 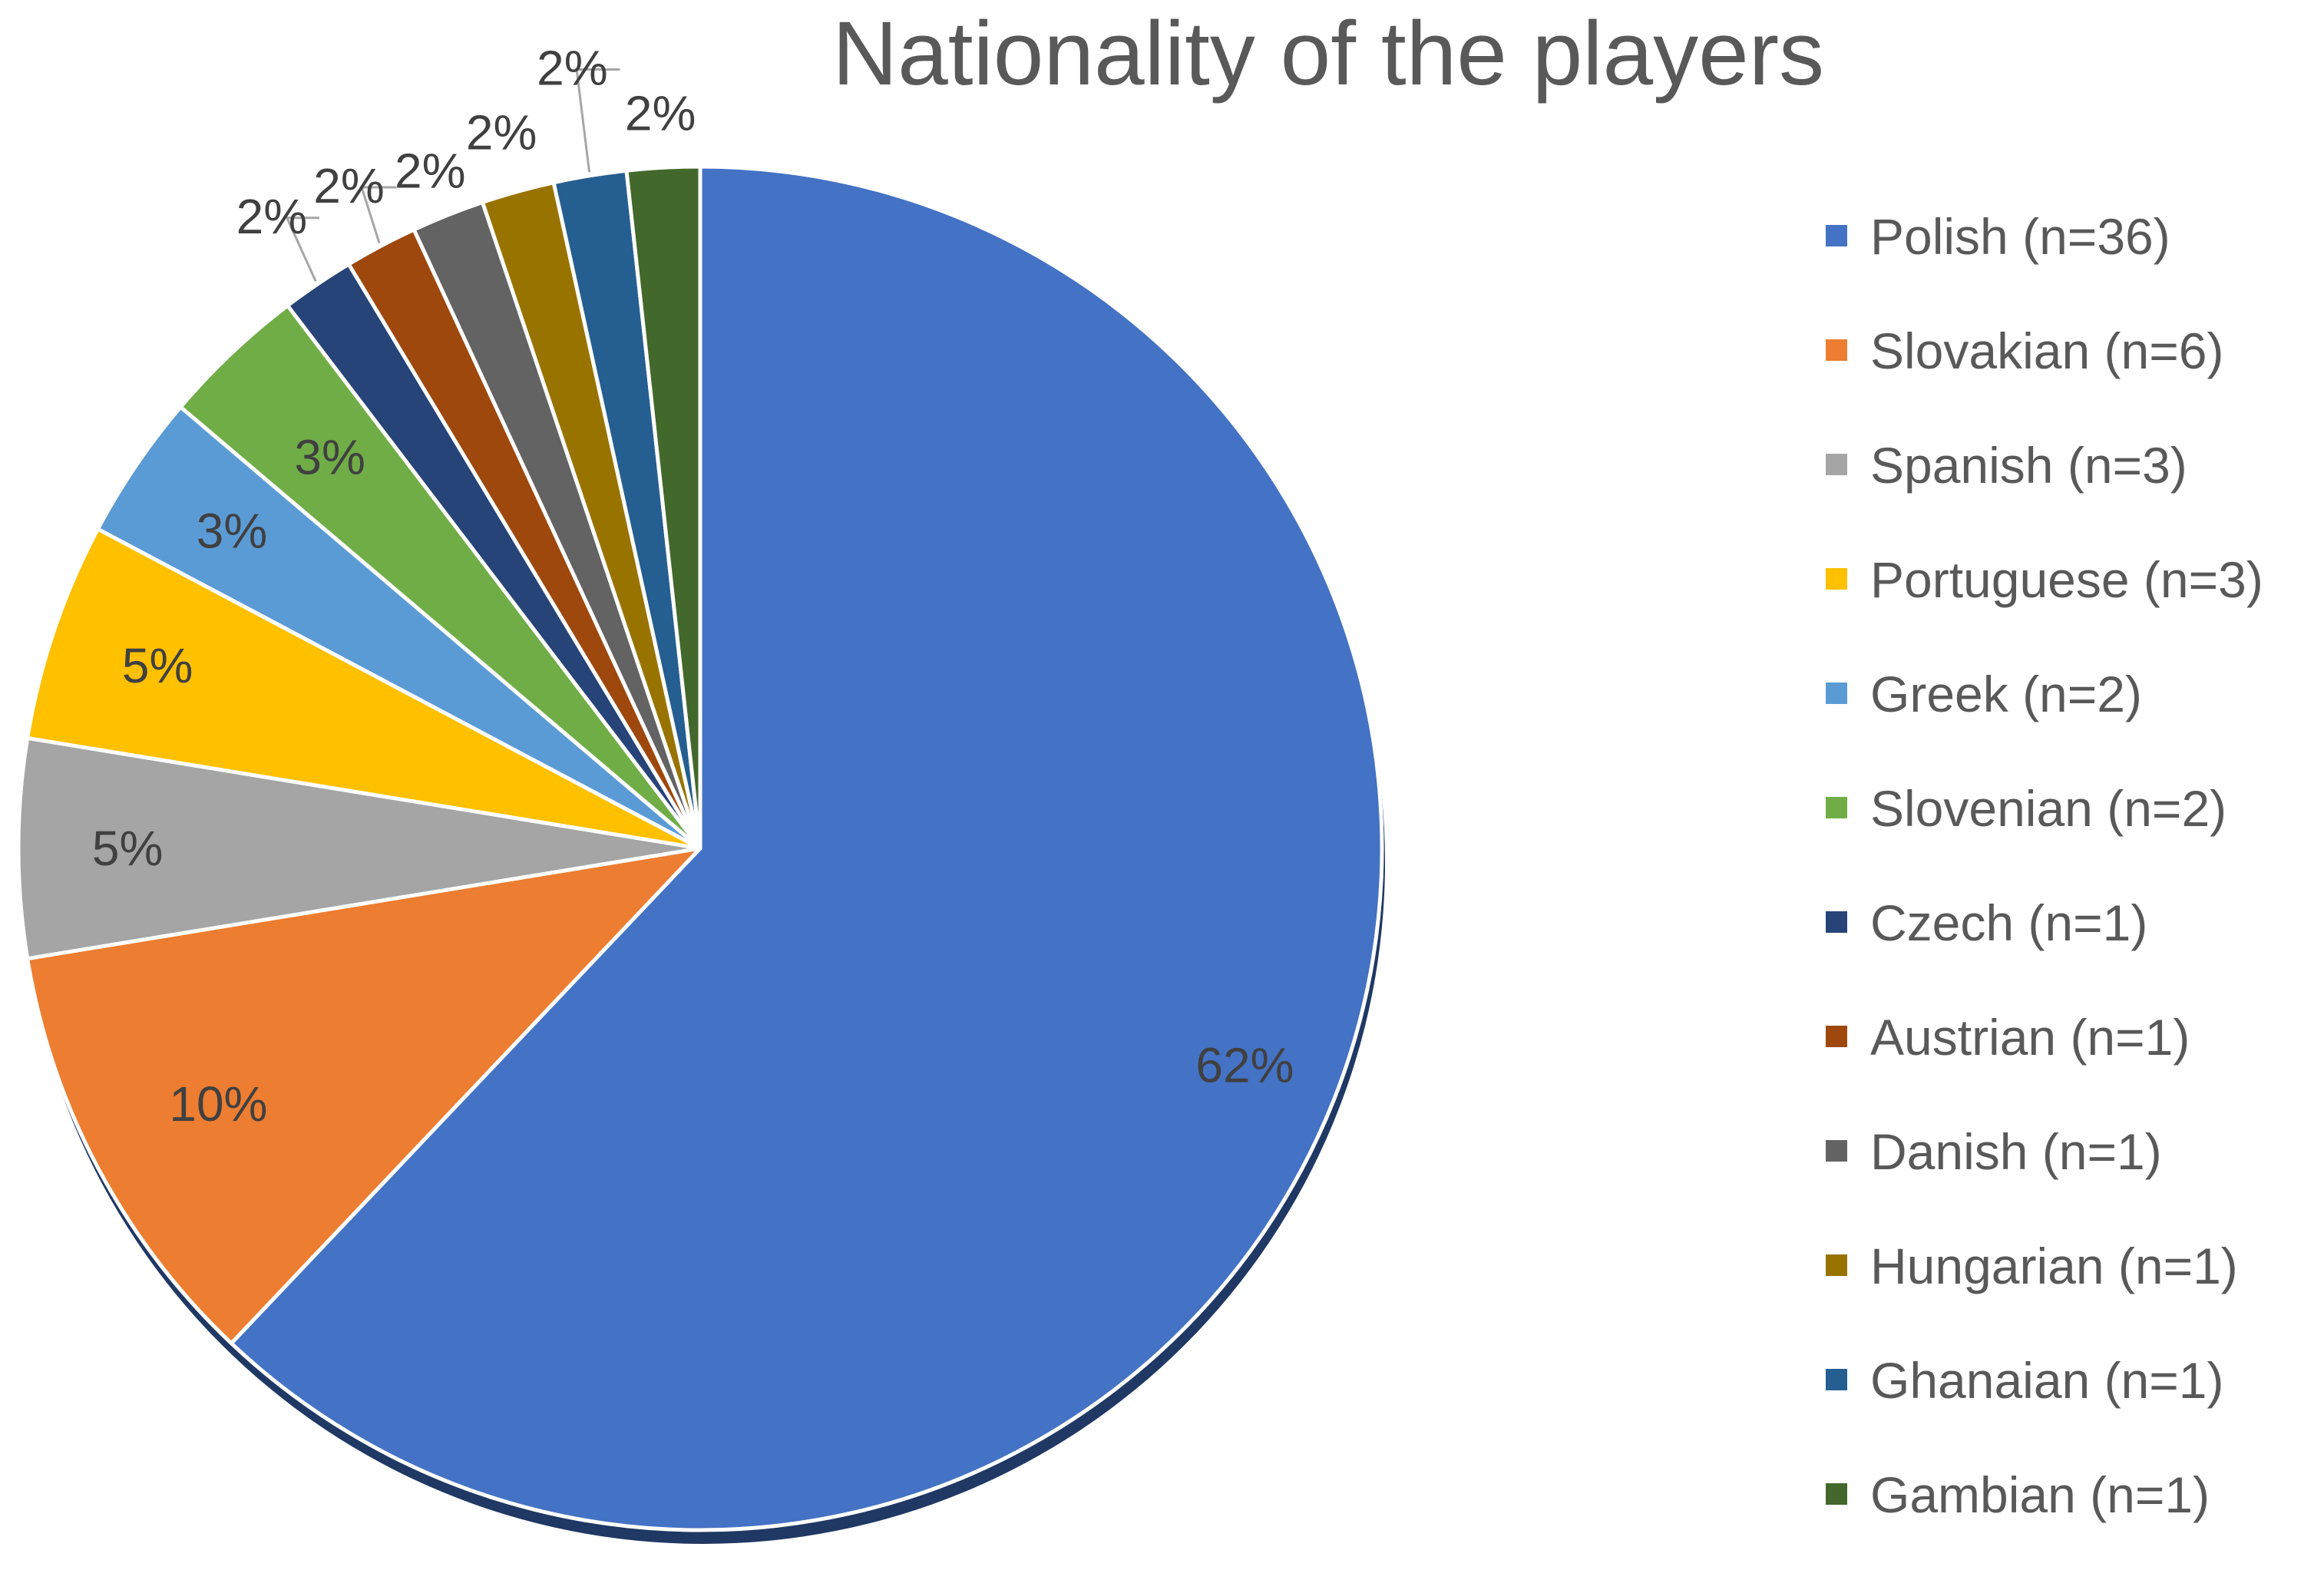 What do you see at coordinates (1836, 1036) in the screenshot?
I see `legend-swatch-austrian` at bounding box center [1836, 1036].